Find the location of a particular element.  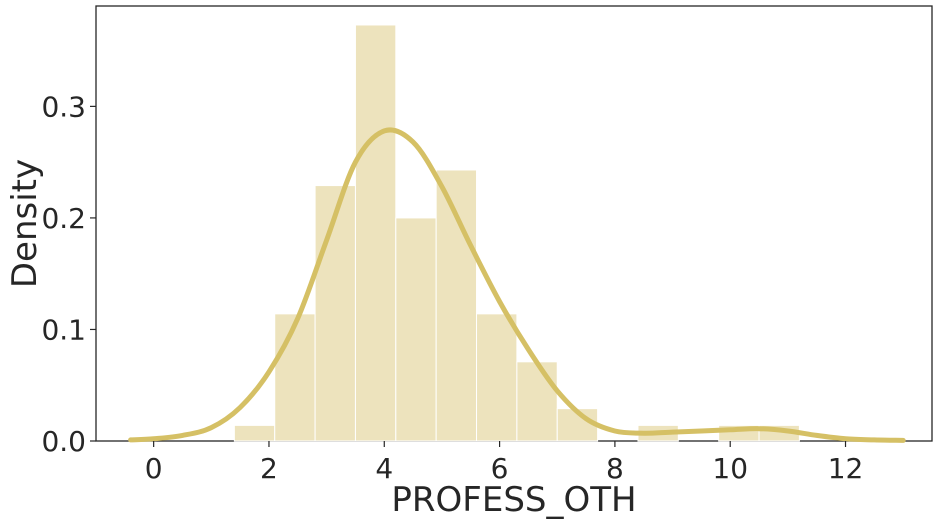

x-tick-label: 12 is located at coordinates (846, 468).